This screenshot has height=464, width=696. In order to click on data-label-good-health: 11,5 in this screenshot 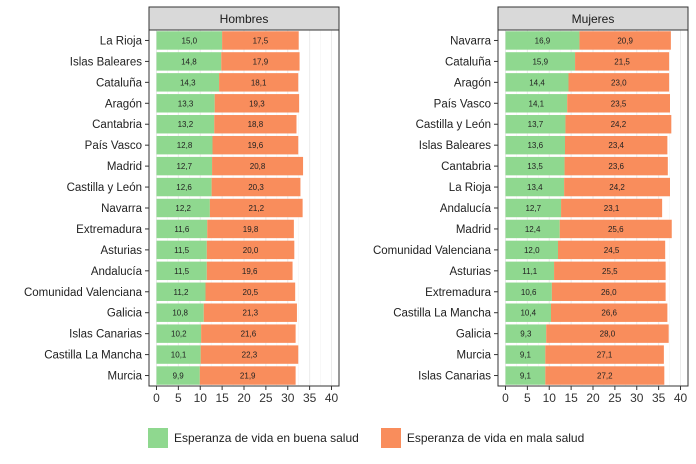, I will do `click(182, 271)`.